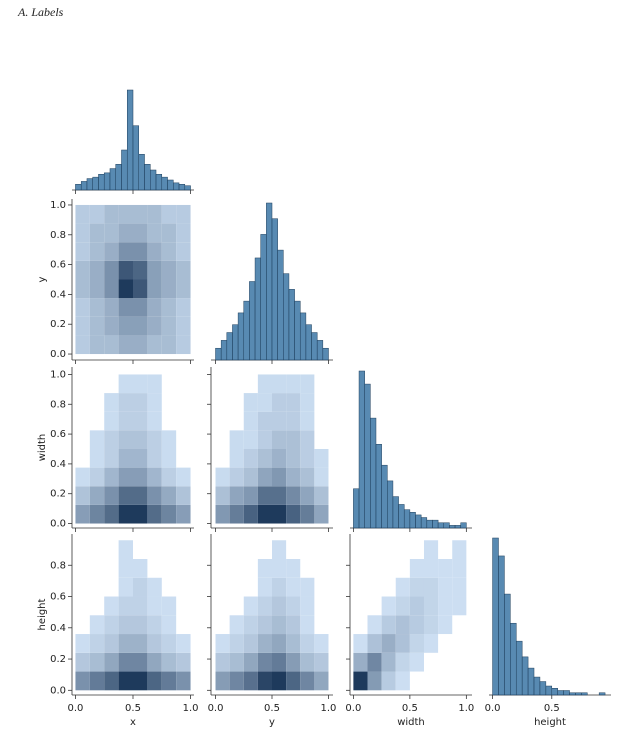 The height and width of the screenshot is (736, 633). Describe the element at coordinates (493, 708) in the screenshot. I see `x-tick-label: 0.0` at that location.